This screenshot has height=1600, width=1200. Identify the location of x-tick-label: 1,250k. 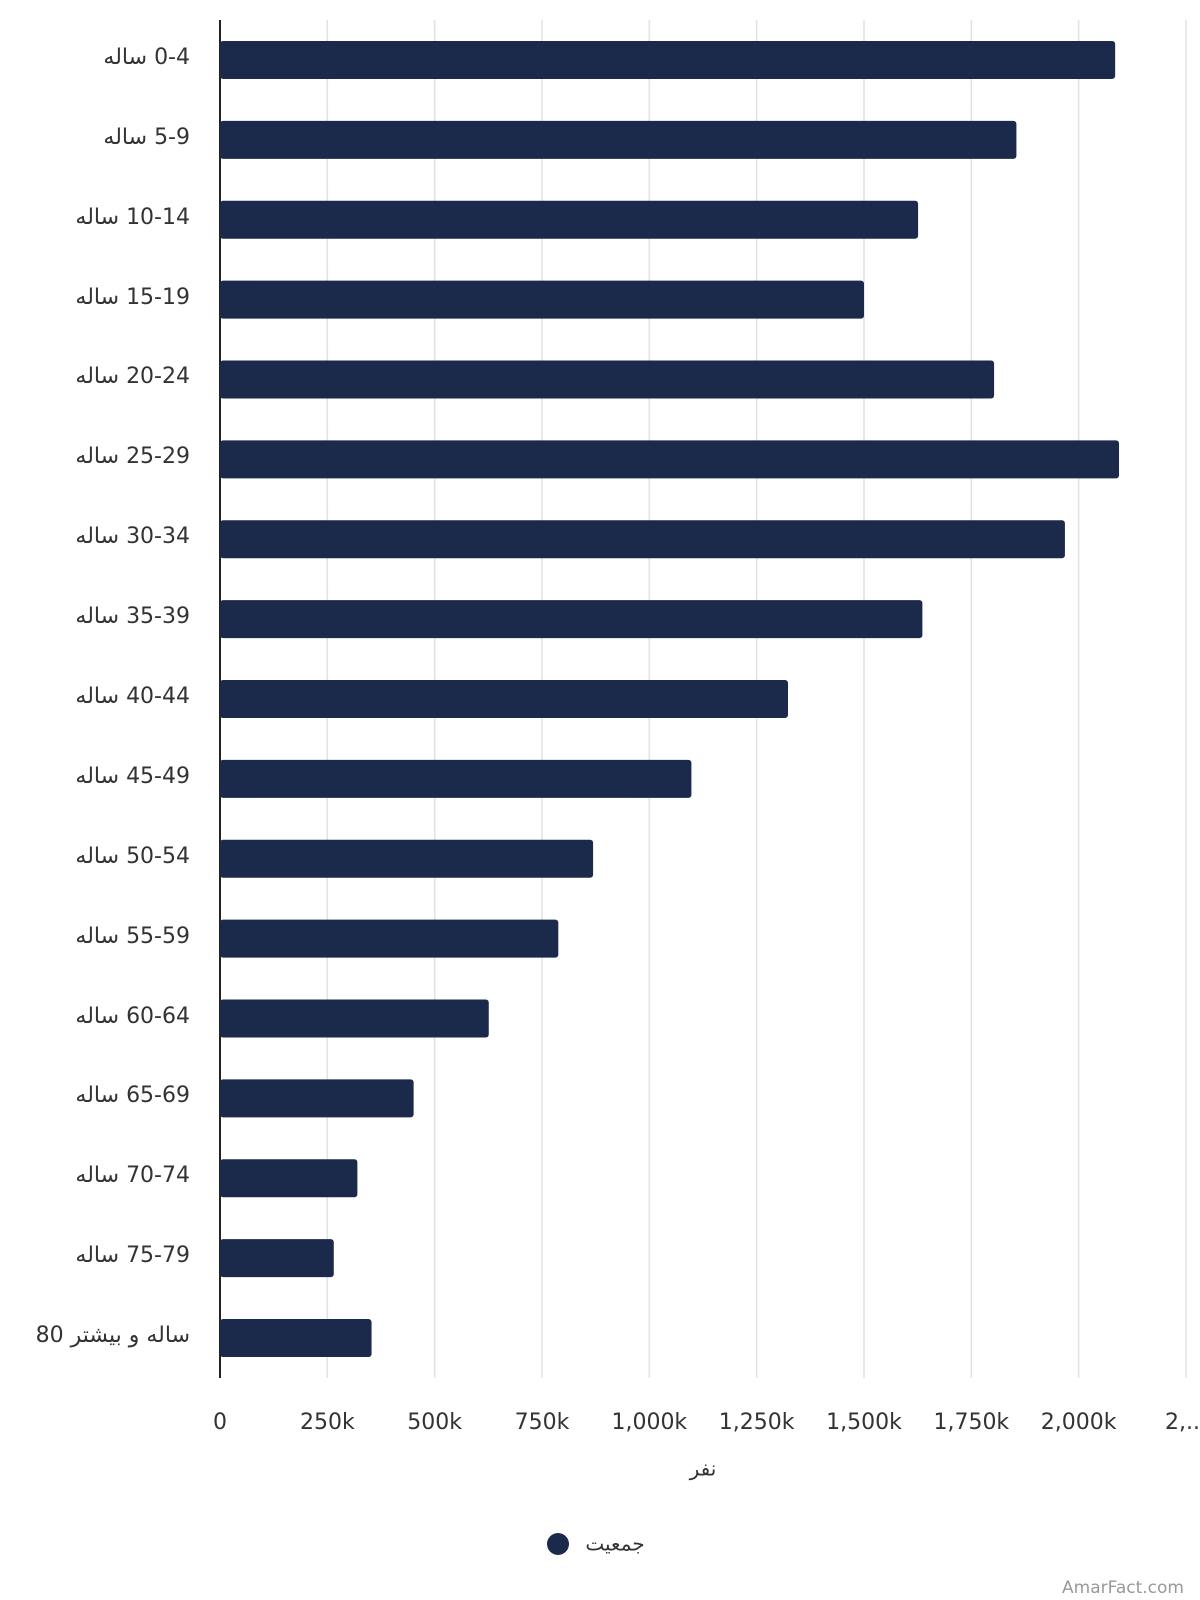
(757, 1422).